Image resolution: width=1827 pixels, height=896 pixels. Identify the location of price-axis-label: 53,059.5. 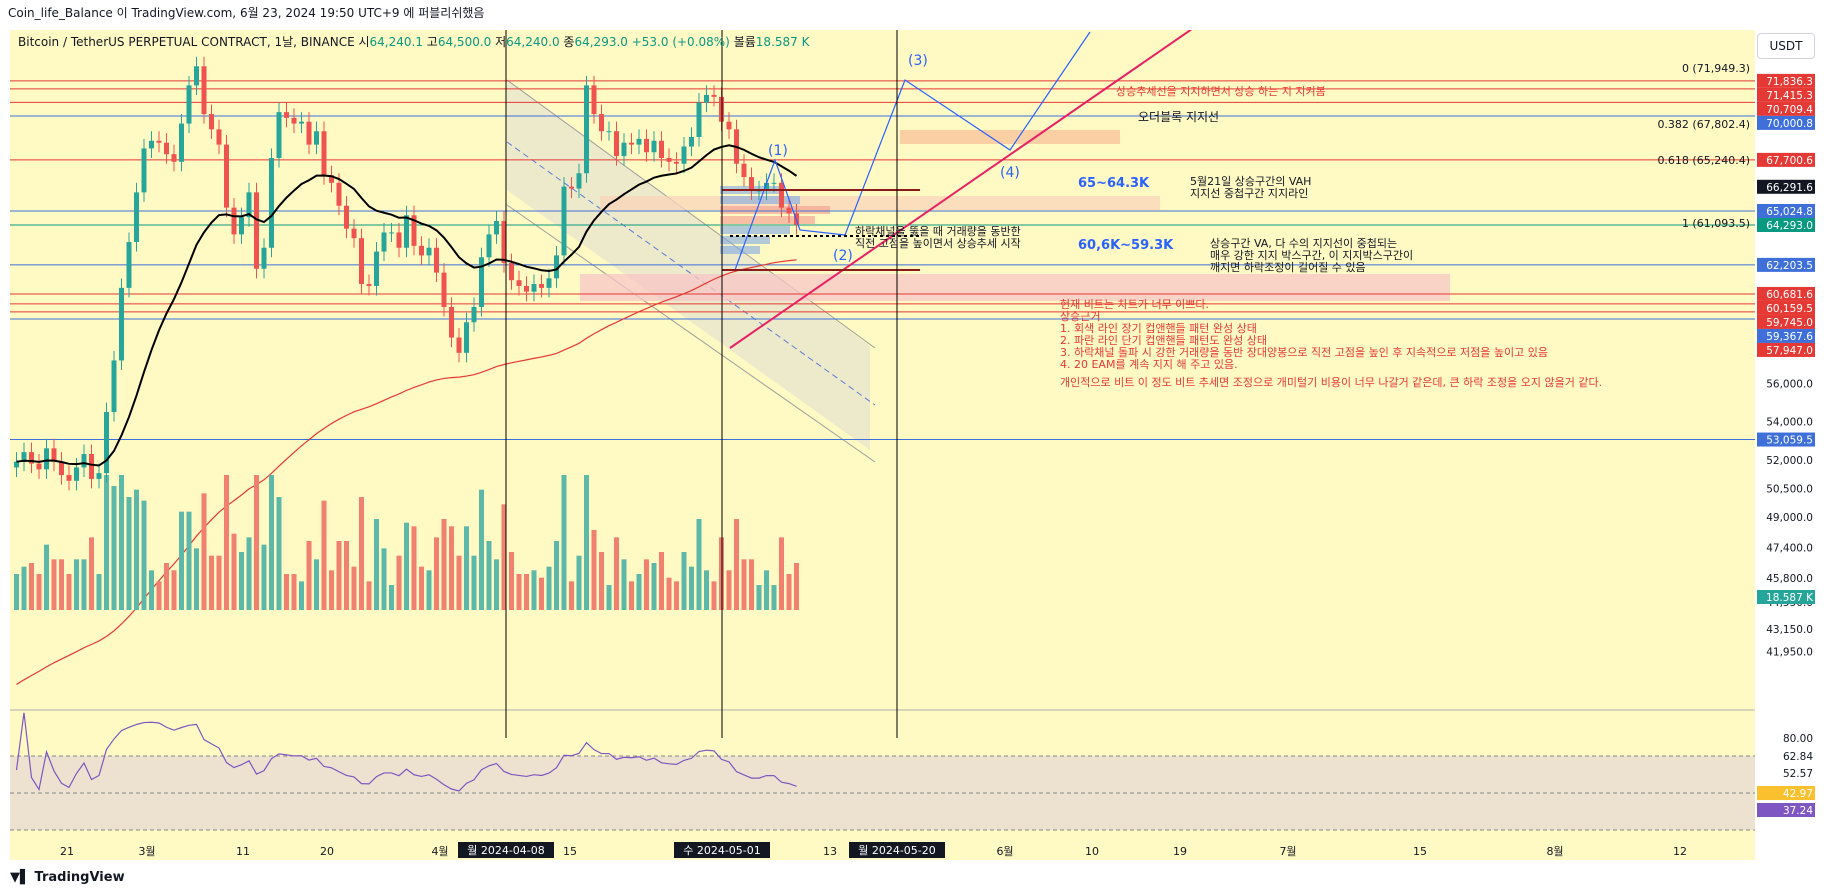
(1789, 441).